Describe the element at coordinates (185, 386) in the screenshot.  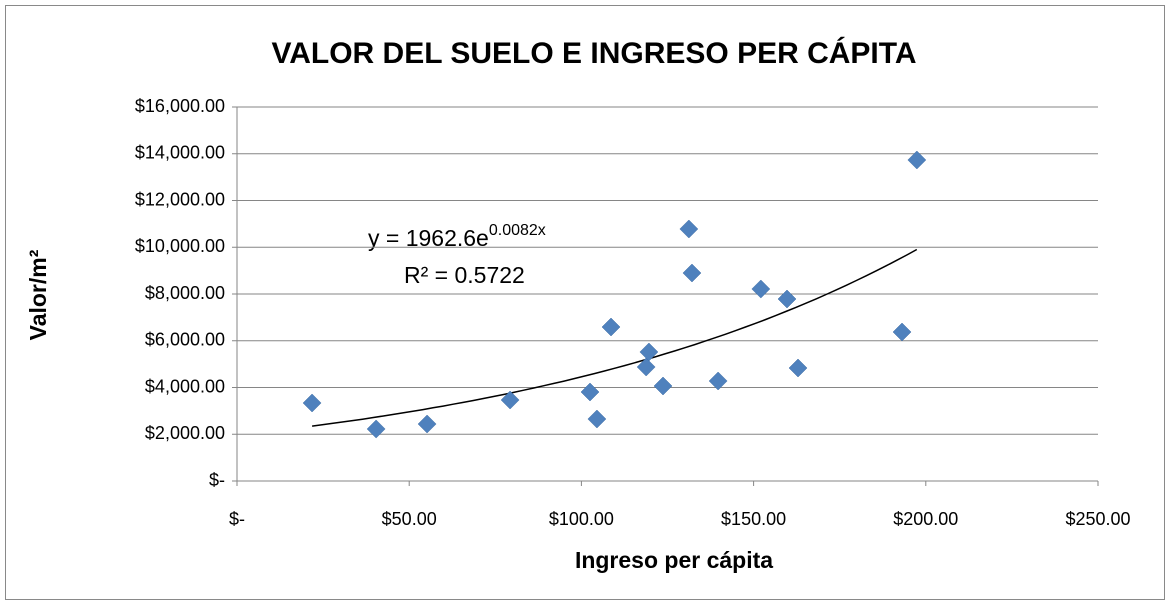
I see `y-tick-label: $4,000.00` at that location.